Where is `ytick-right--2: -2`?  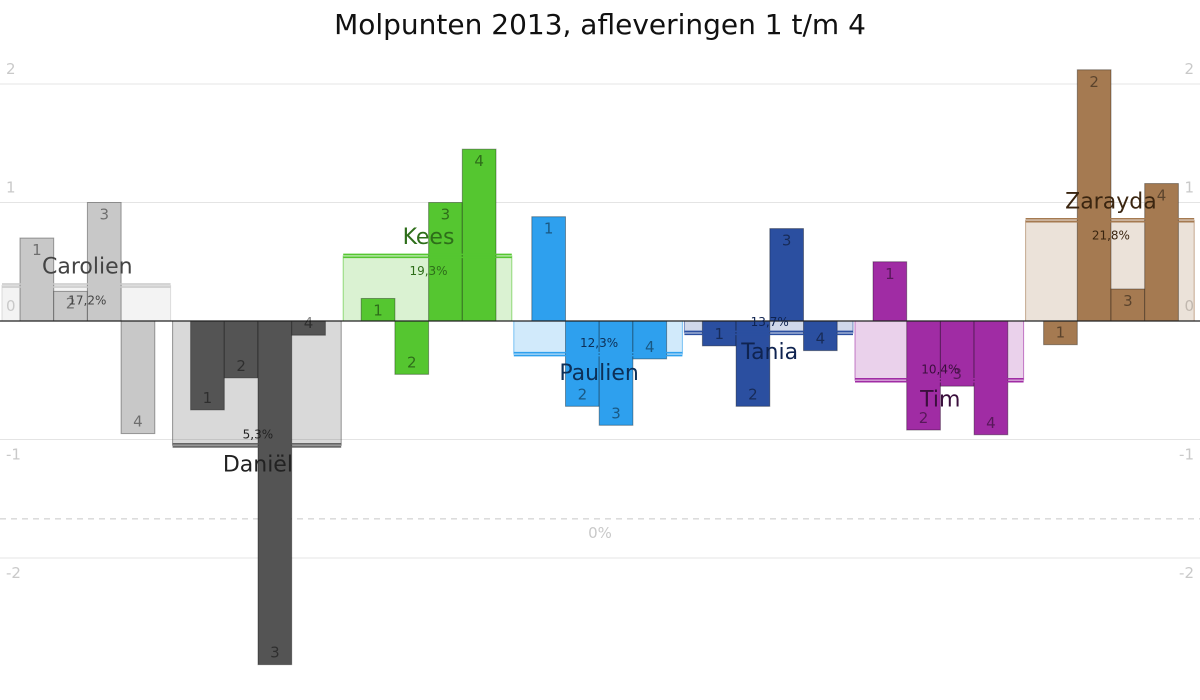
ytick-right--2: -2 is located at coordinates (1186, 573).